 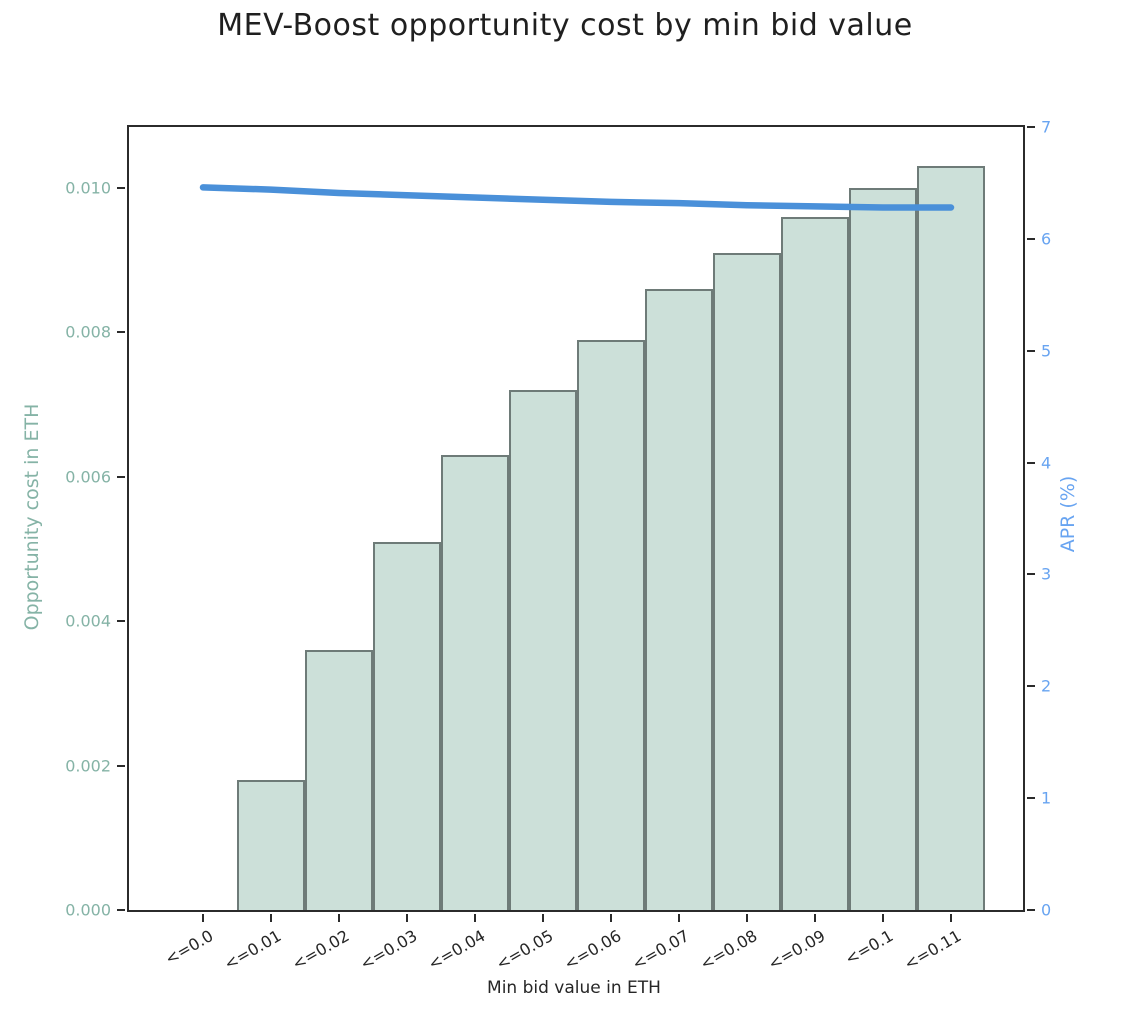 I want to click on bar-<=0.01, so click(x=271, y=845).